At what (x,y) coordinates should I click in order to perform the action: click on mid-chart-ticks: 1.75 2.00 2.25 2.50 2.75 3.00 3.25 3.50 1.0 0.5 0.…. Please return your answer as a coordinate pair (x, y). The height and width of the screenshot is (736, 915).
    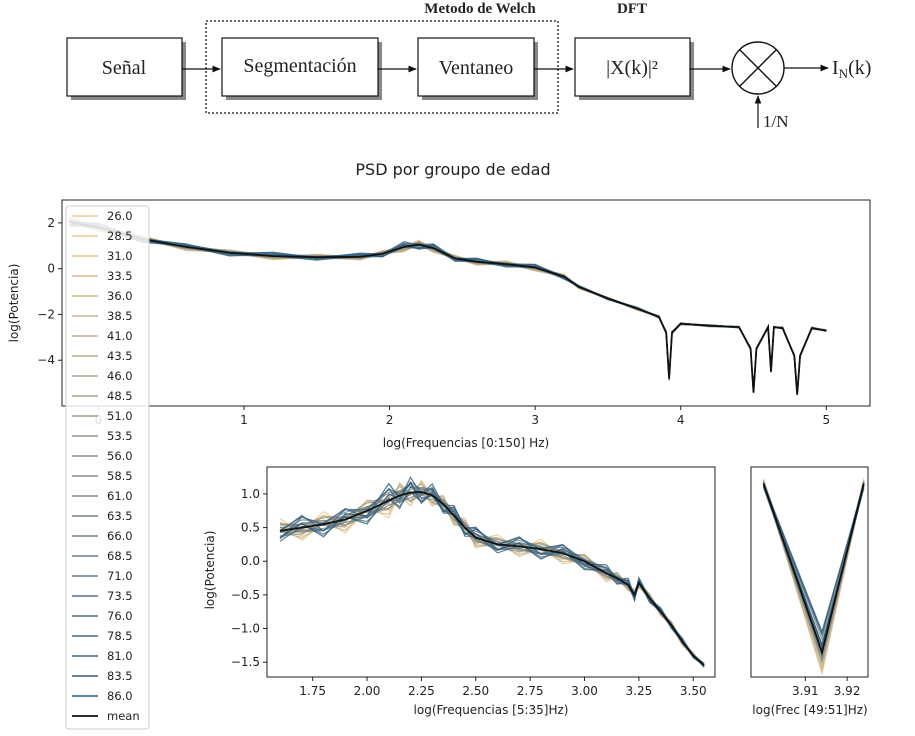
    Looking at the image, I should click on (469, 592).